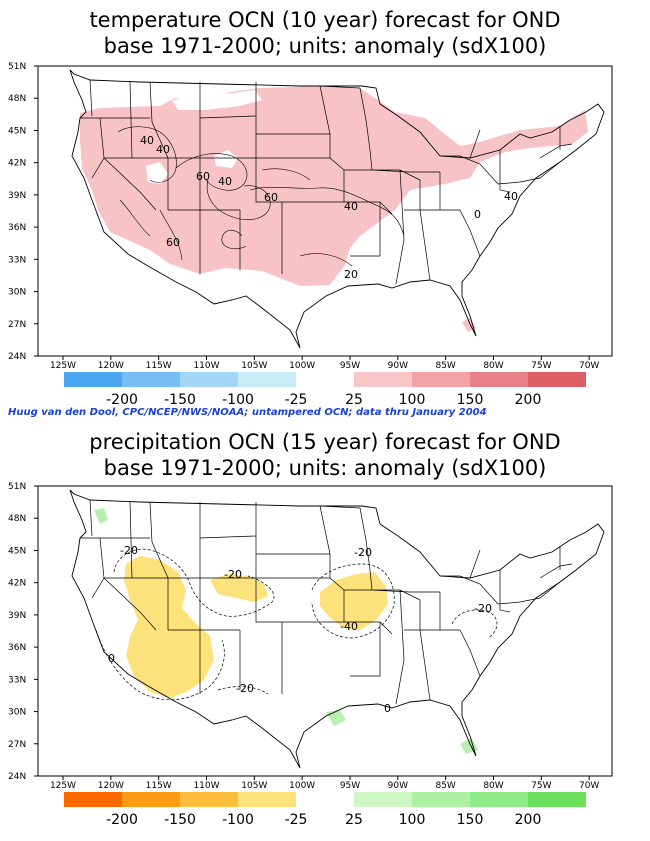  I want to click on lat-tick-label: 30N, so click(17, 293).